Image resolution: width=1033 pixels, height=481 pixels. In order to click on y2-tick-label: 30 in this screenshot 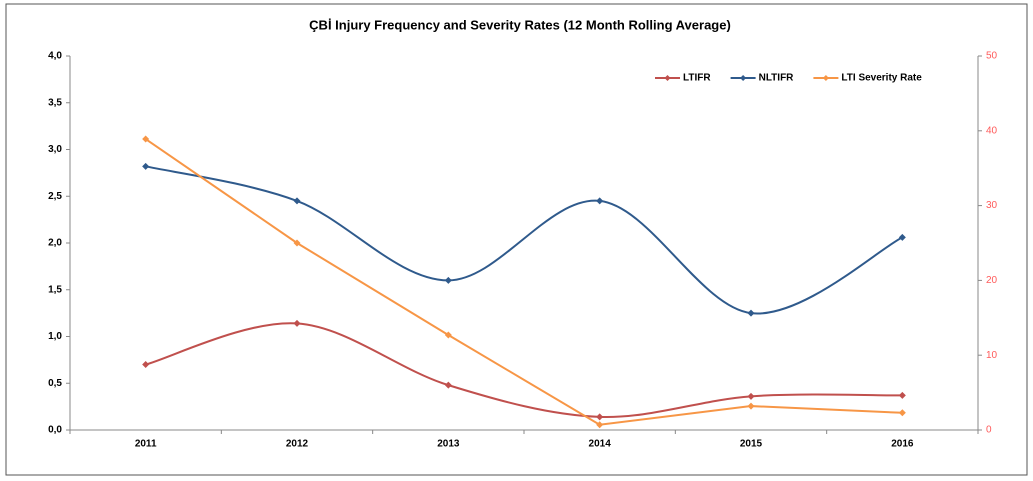, I will do `click(992, 205)`.